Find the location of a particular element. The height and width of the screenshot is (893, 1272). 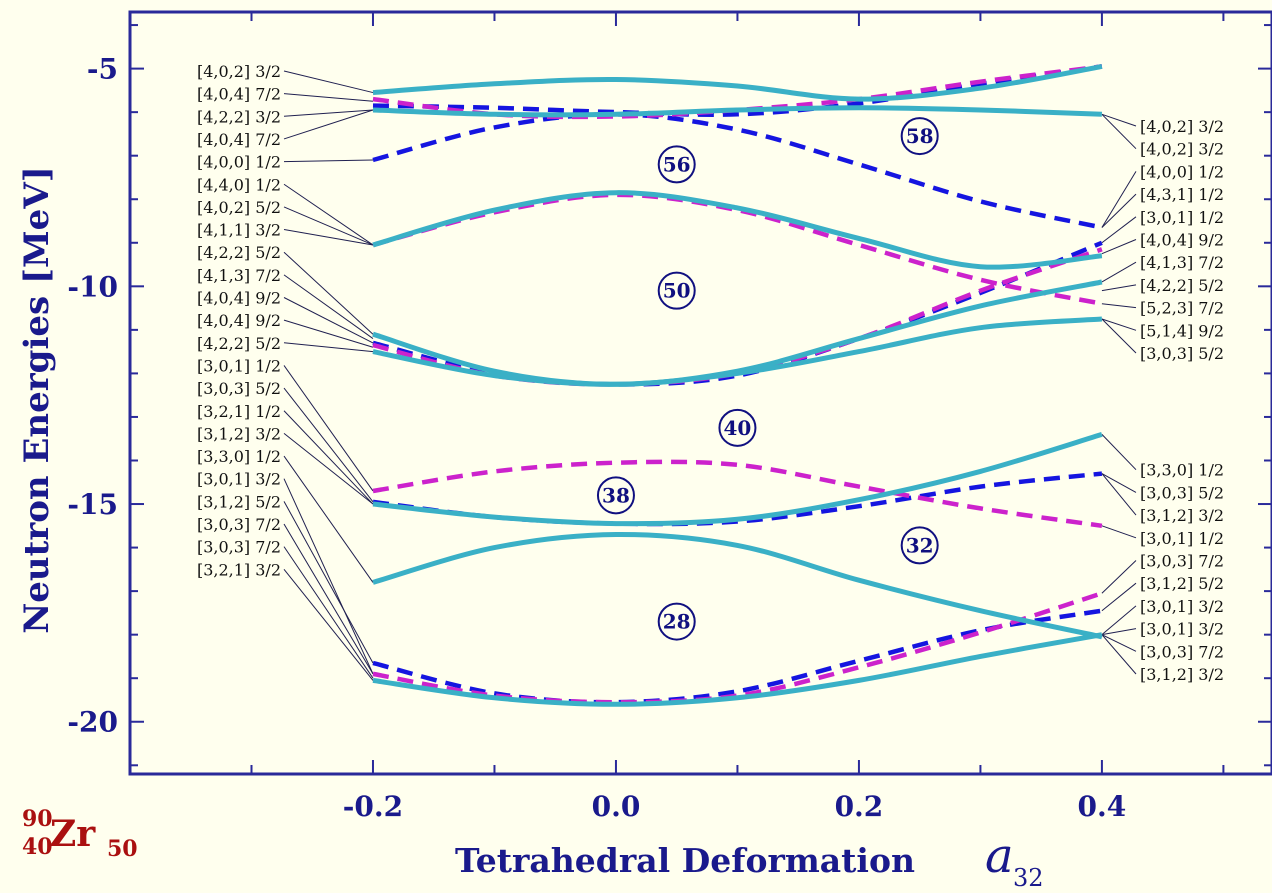

magic-number-label: 40 is located at coordinates (738, 428).